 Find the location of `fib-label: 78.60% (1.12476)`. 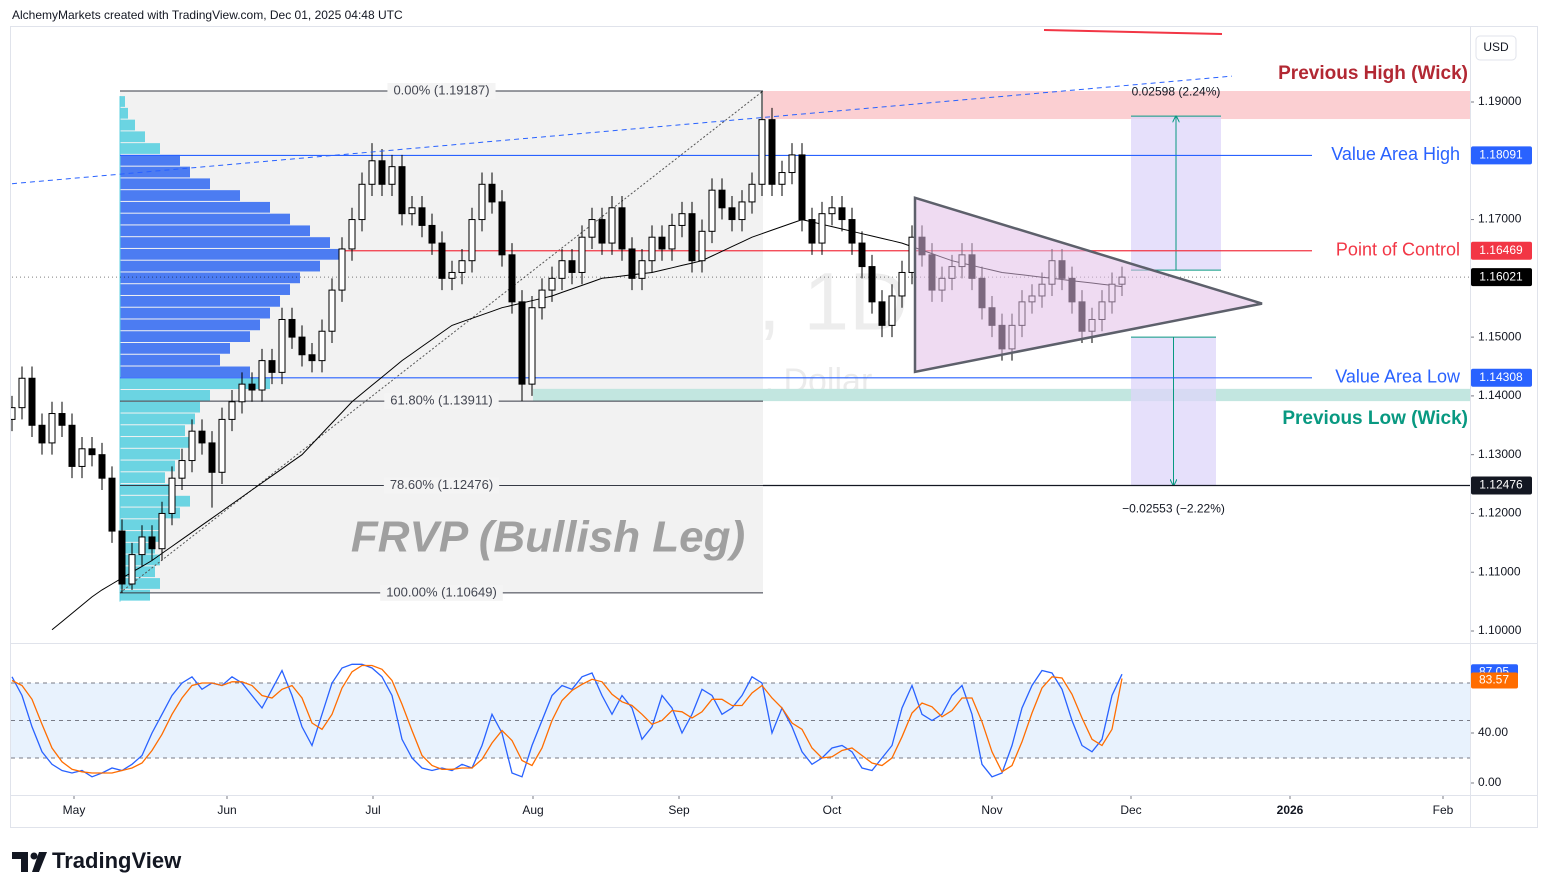

fib-label: 78.60% (1.12476) is located at coordinates (441, 484).